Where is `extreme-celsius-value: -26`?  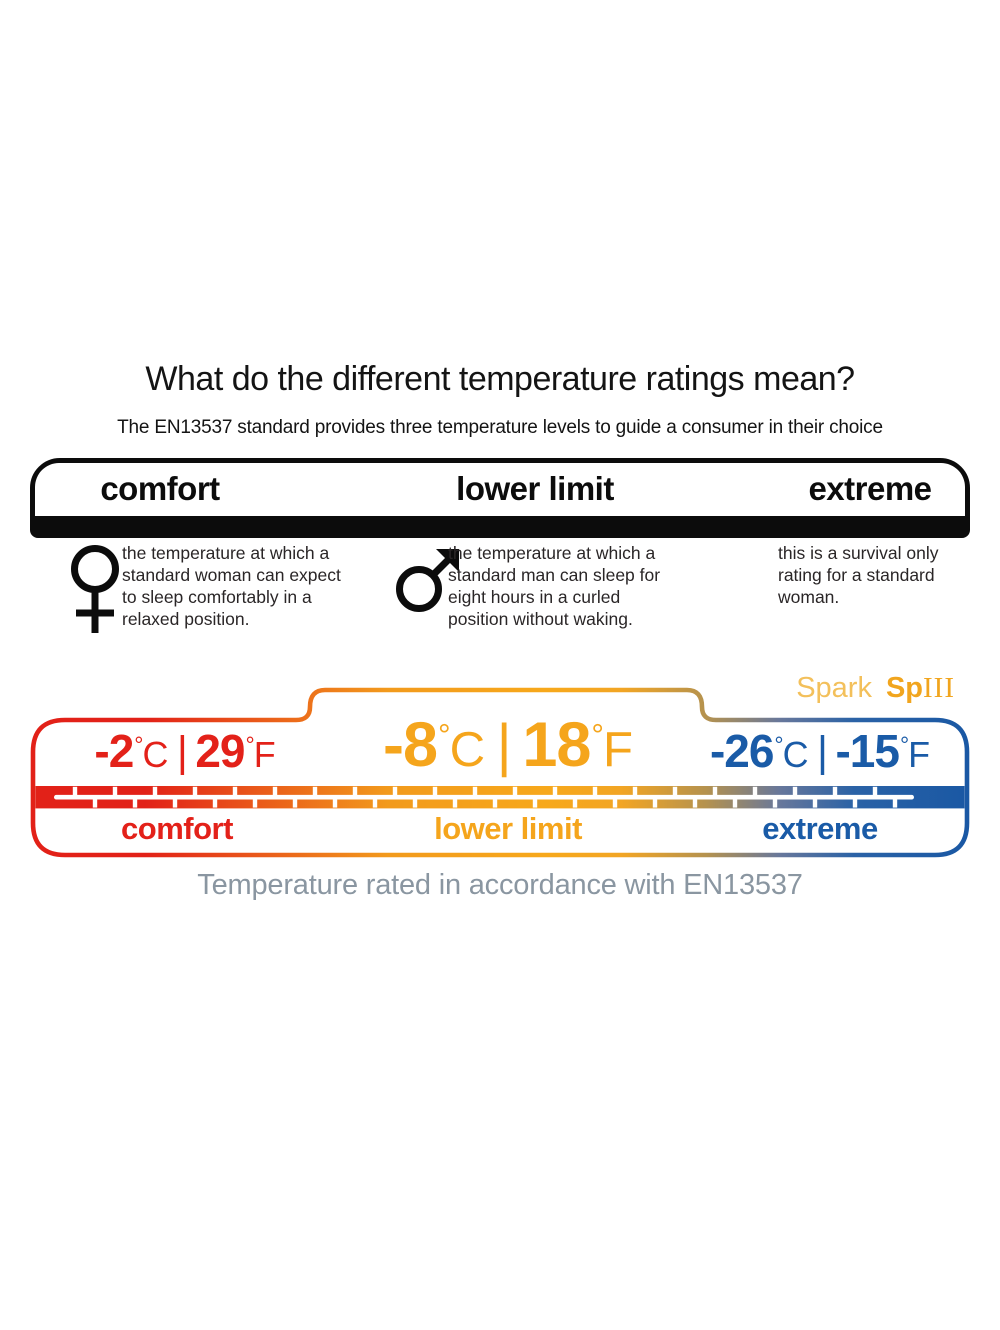 extreme-celsius-value: -26 is located at coordinates (741, 751).